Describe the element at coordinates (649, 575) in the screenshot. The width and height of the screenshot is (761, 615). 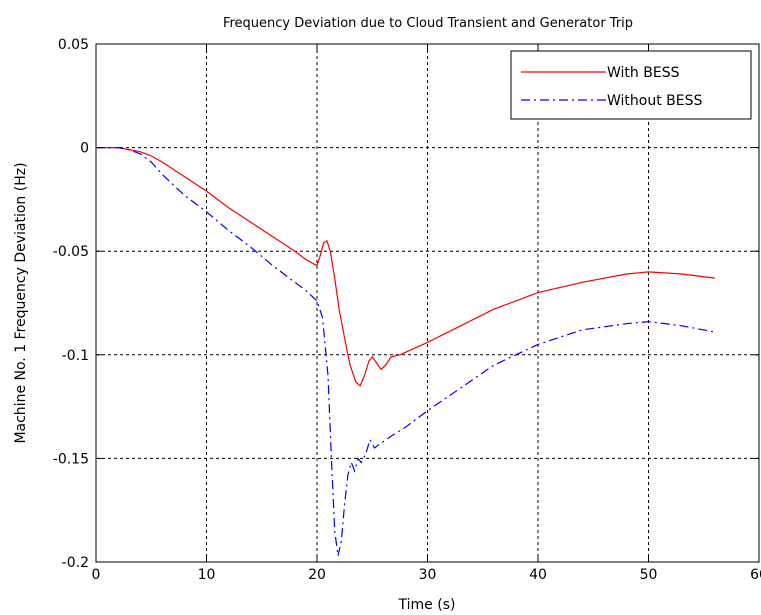
I see `x-tick-label: 50` at that location.